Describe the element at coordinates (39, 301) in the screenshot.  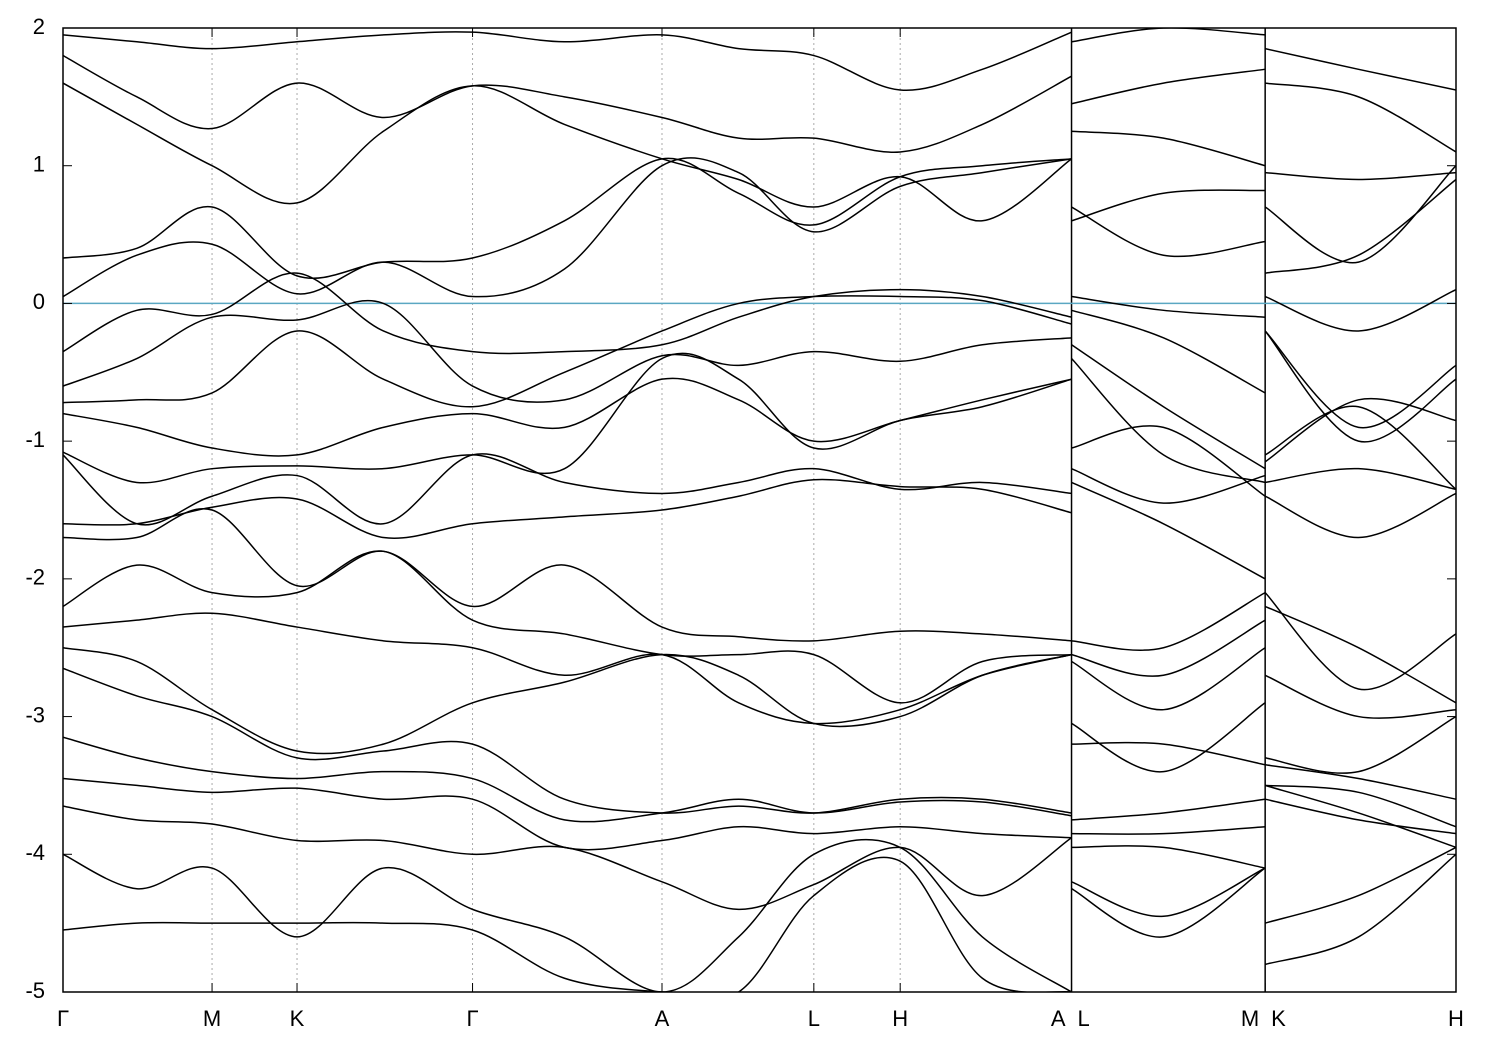
I see `y-tick-label: 0` at that location.